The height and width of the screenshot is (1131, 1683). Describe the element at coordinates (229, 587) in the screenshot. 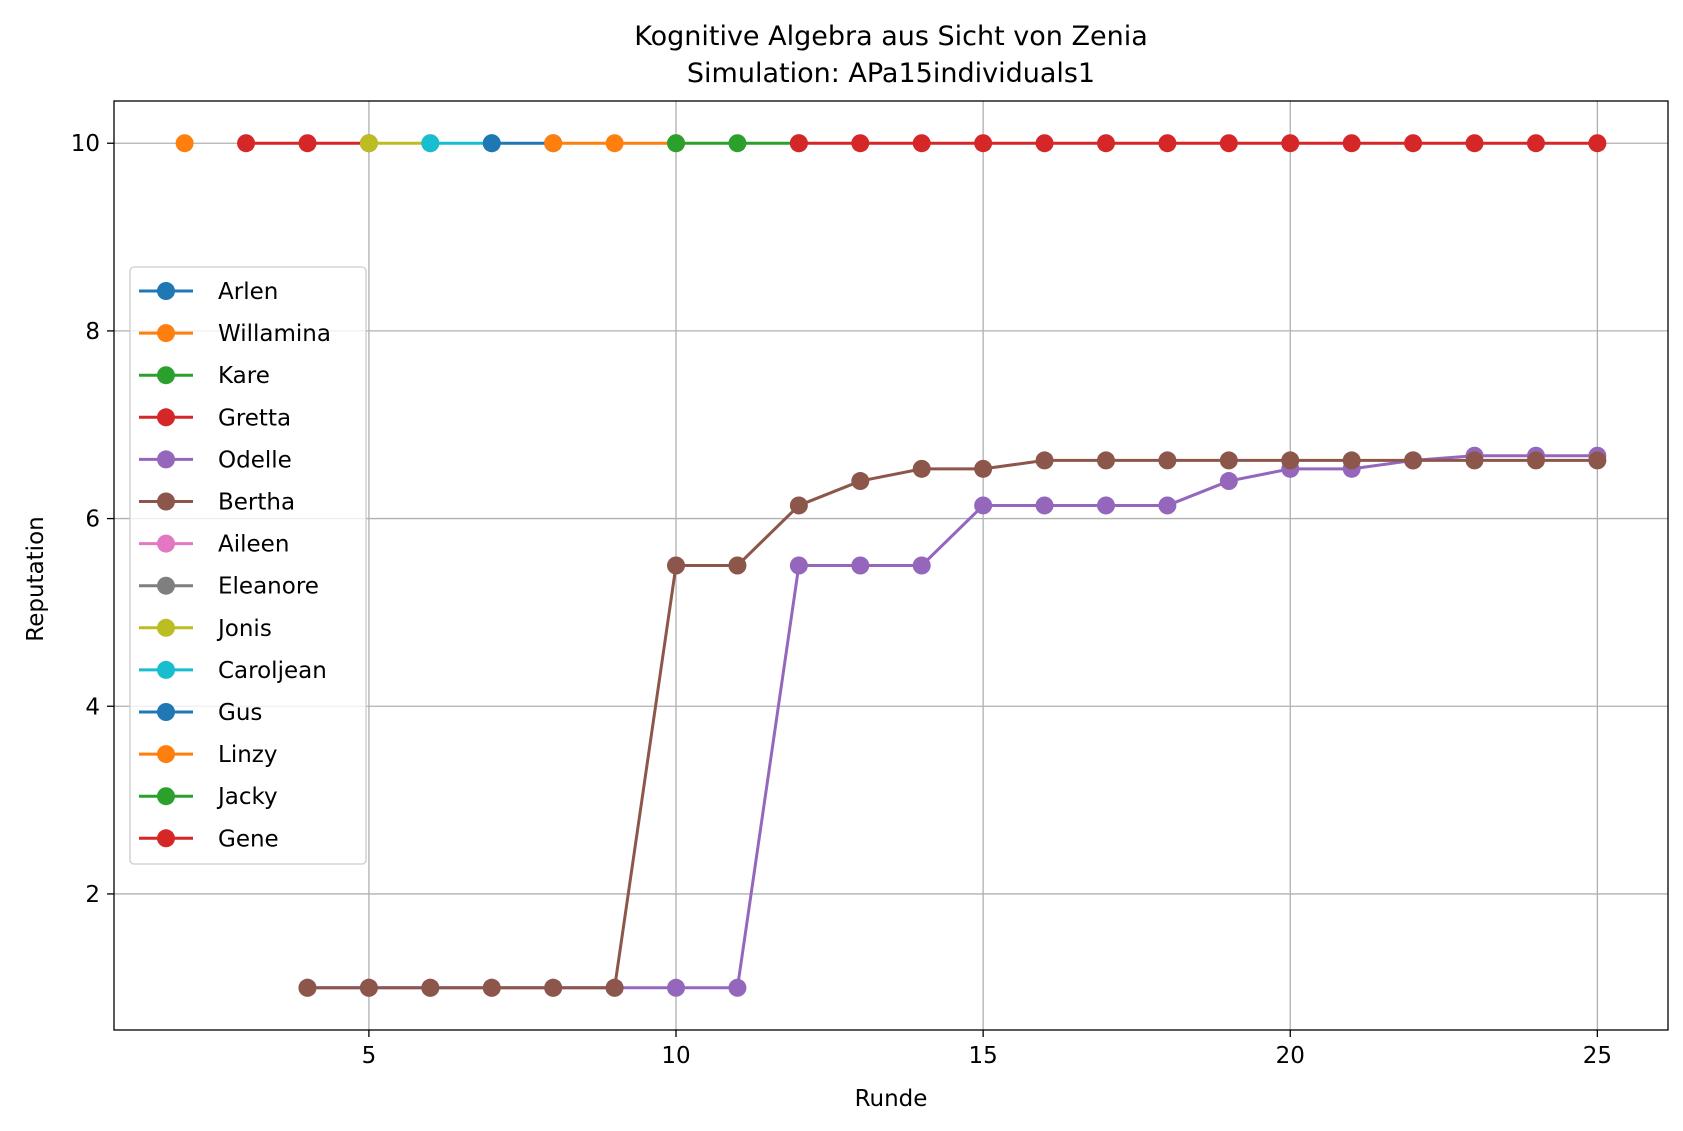

I see `legend-item-eleanore: Eleanore` at that location.